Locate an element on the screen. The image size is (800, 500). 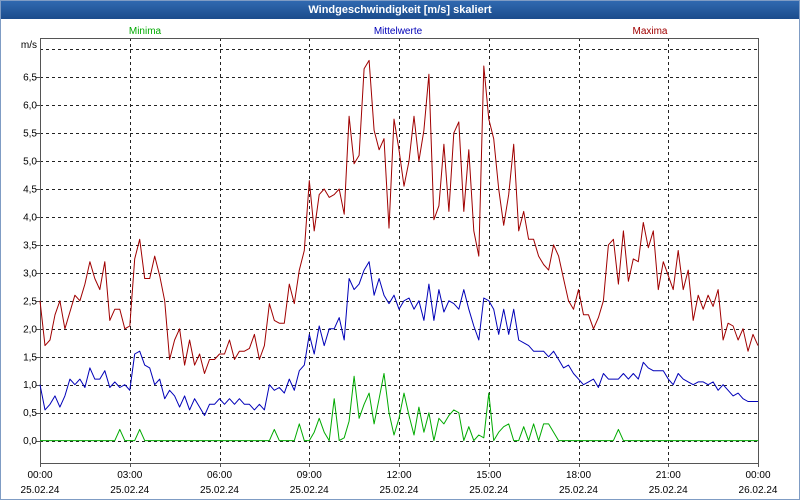
y-tick-label: 1,5 is located at coordinates (30, 357).